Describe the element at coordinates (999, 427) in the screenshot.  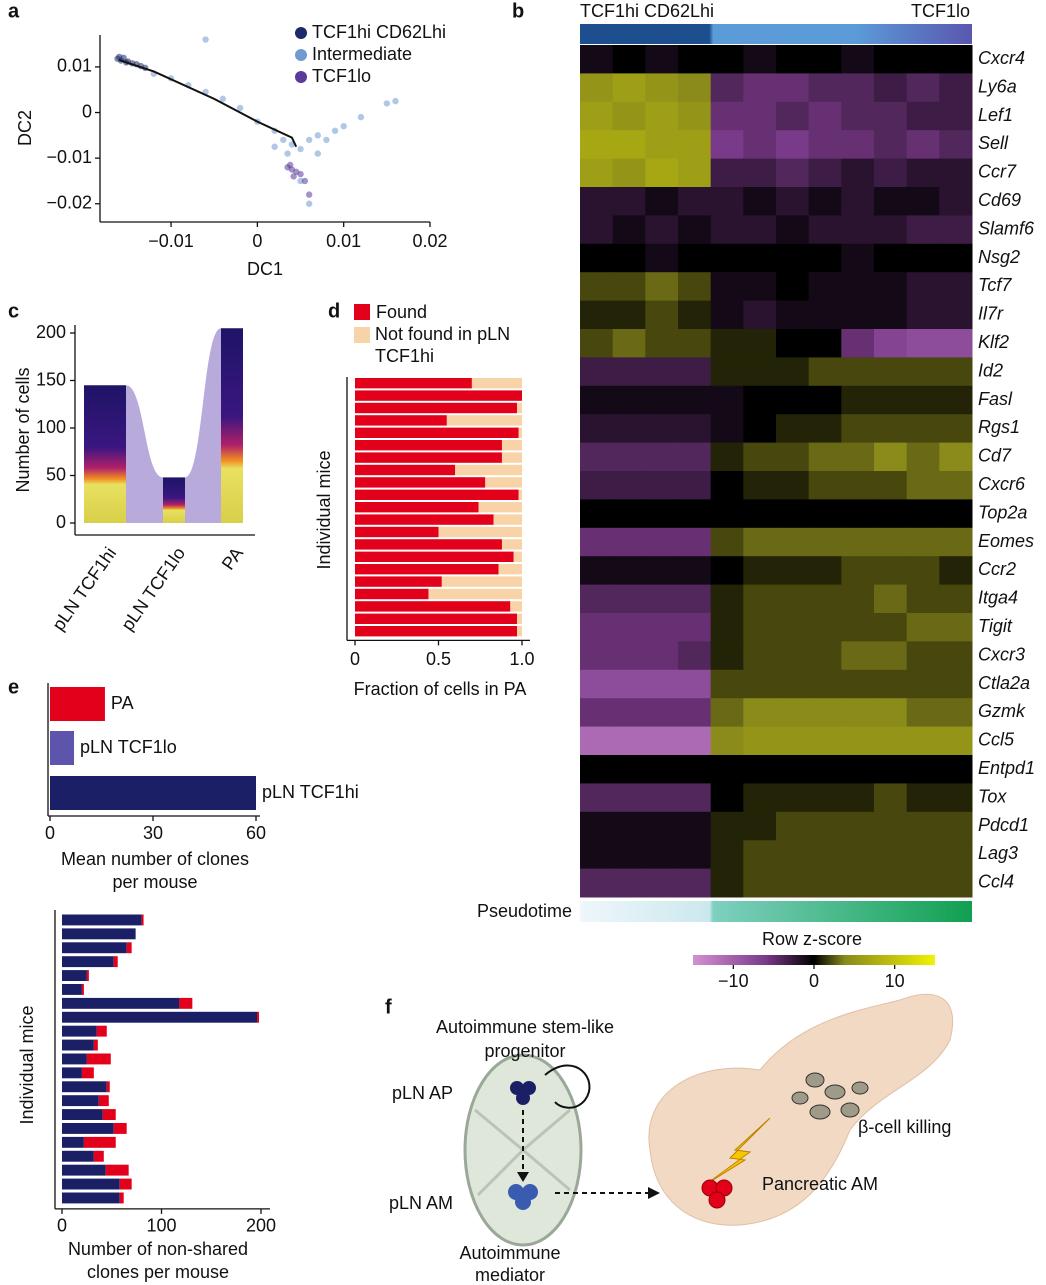
I see `gene-label: Rgs1` at that location.